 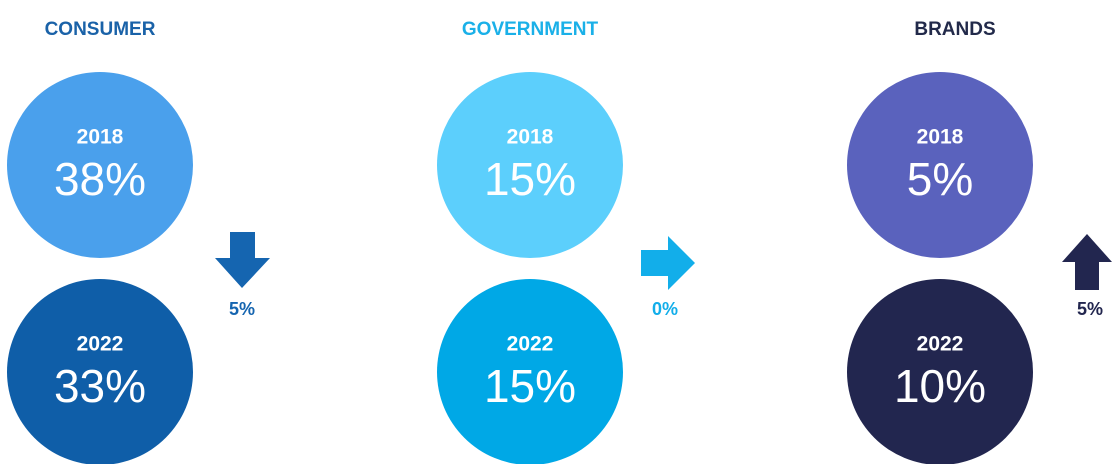 What do you see at coordinates (100, 179) in the screenshot?
I see `value: 38%` at bounding box center [100, 179].